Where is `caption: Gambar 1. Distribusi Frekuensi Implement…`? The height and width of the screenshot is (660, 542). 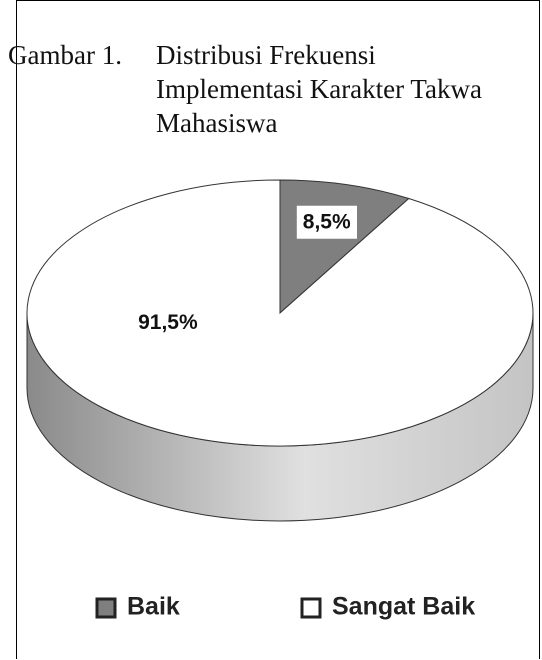
caption: Gambar 1. Distribusi Frekuensi Implement… is located at coordinates (263, 89).